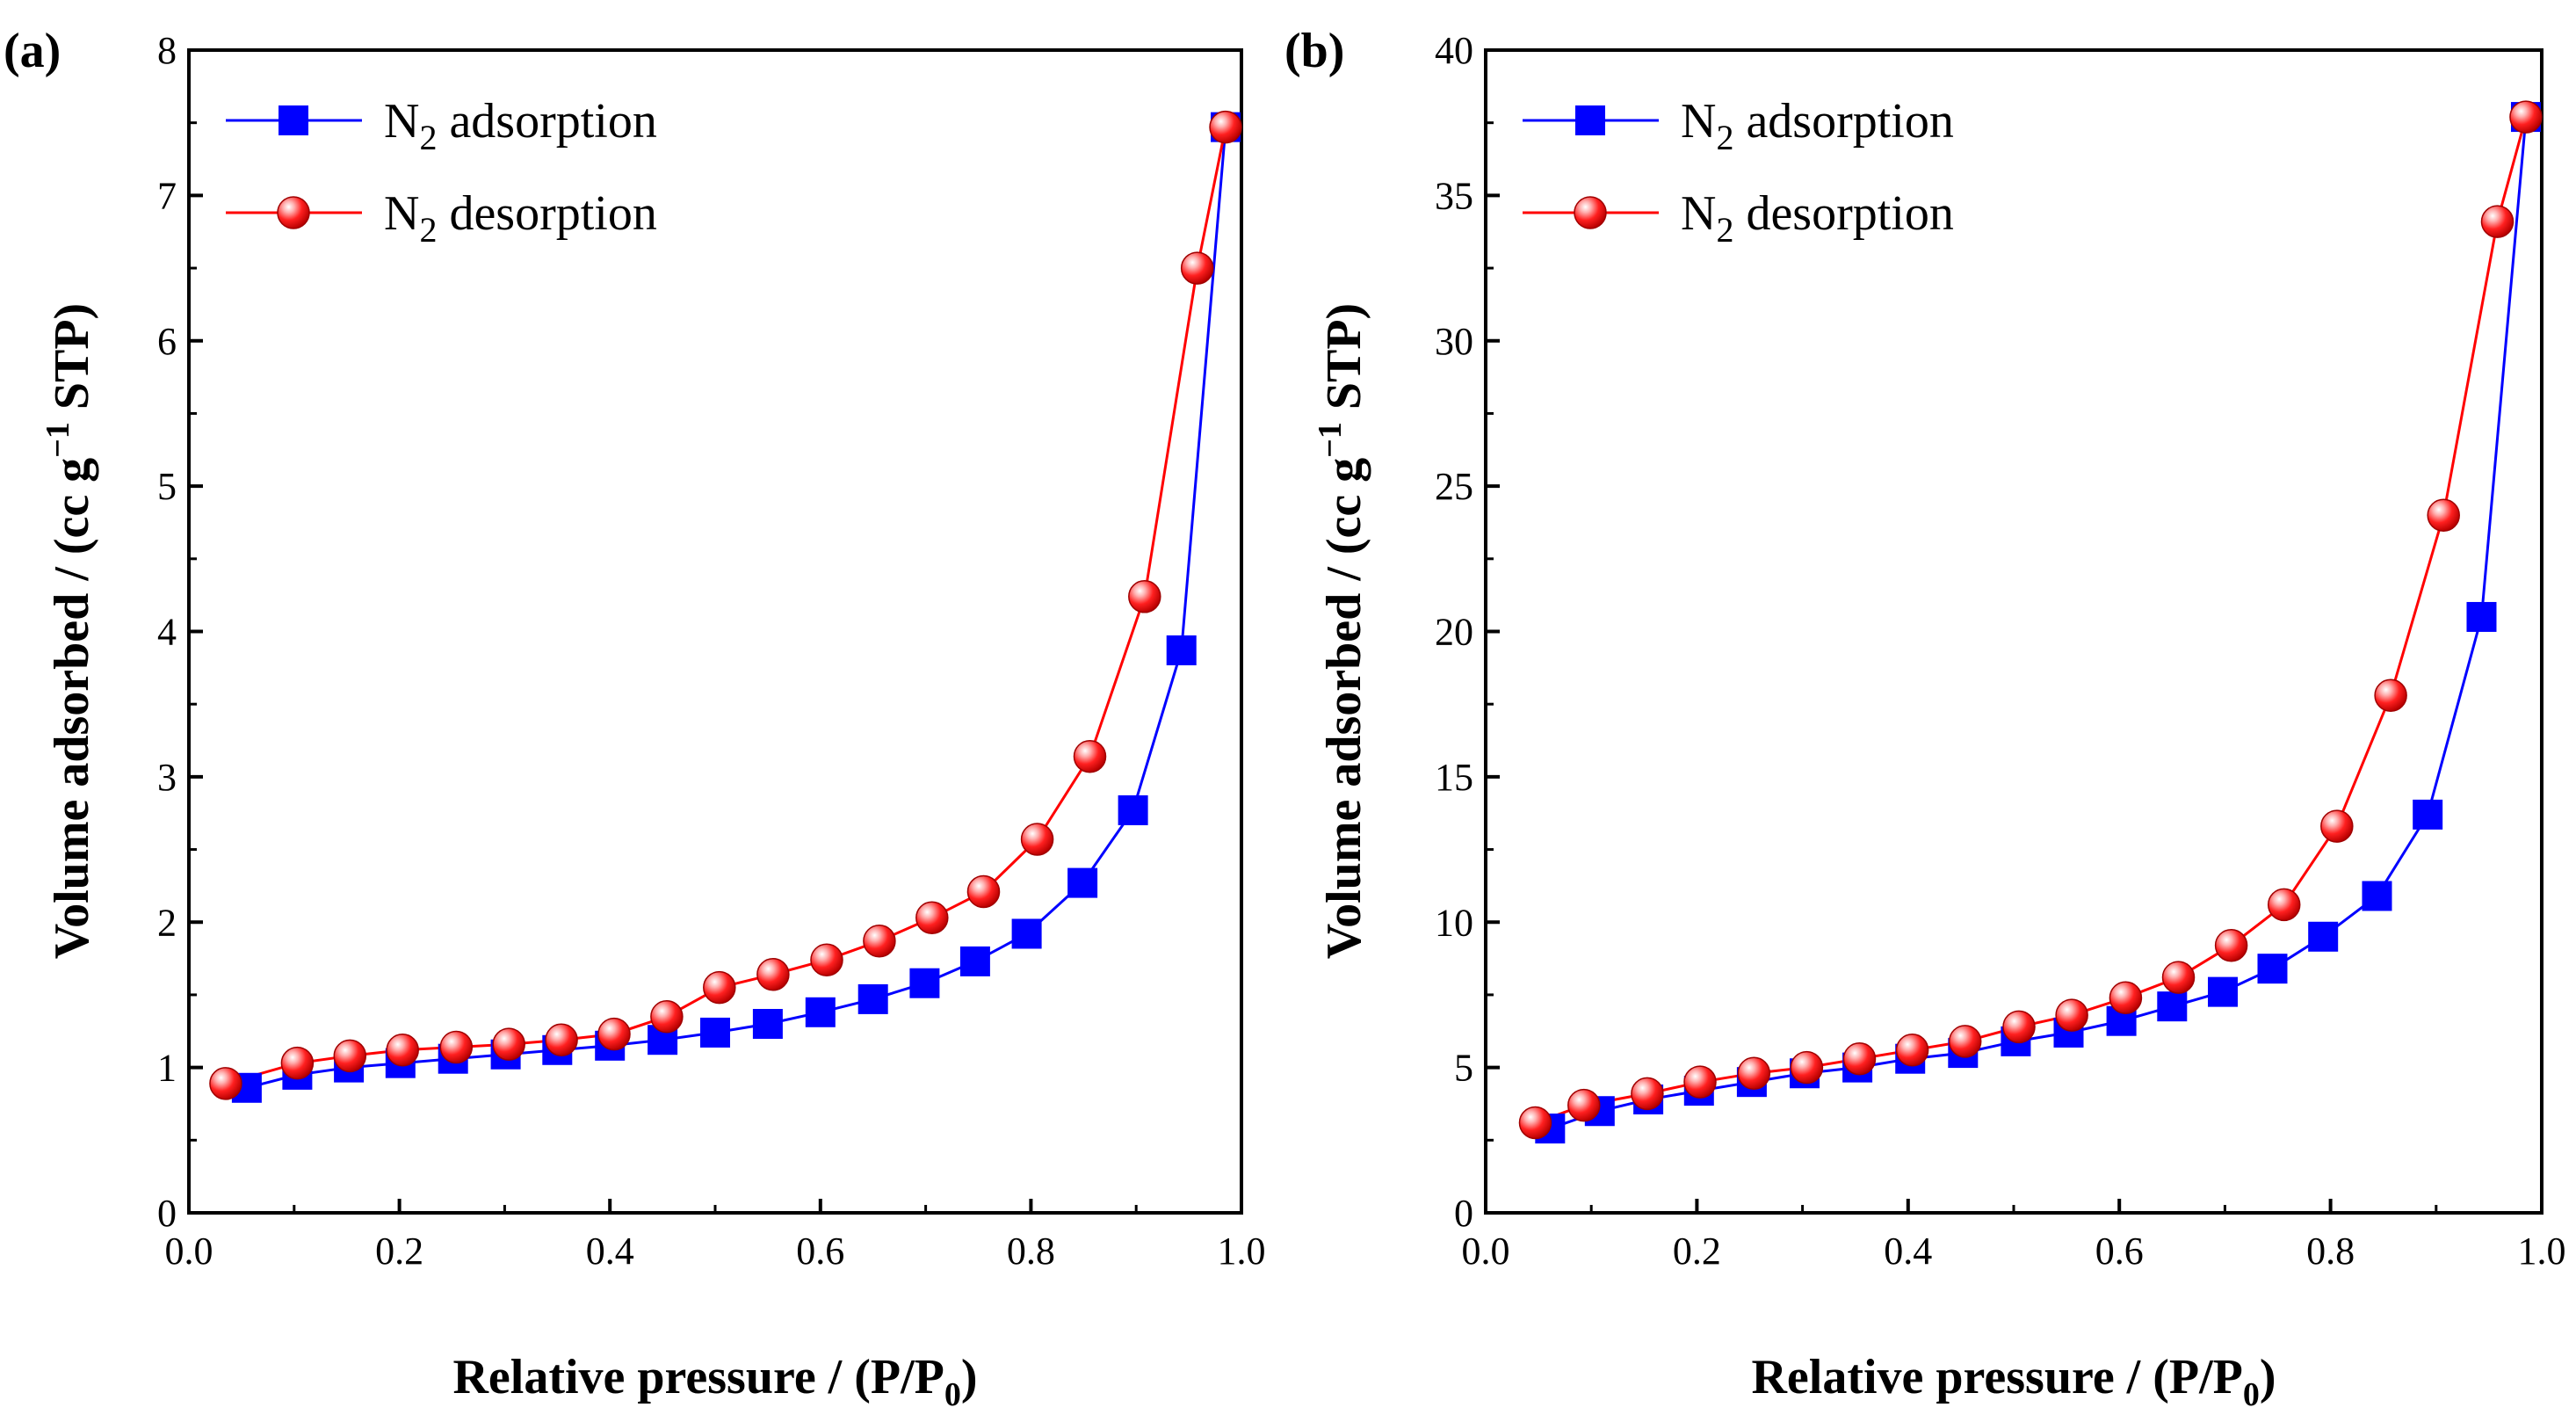  What do you see at coordinates (1314, 51) in the screenshot?
I see `panel-label-b: (b)` at bounding box center [1314, 51].